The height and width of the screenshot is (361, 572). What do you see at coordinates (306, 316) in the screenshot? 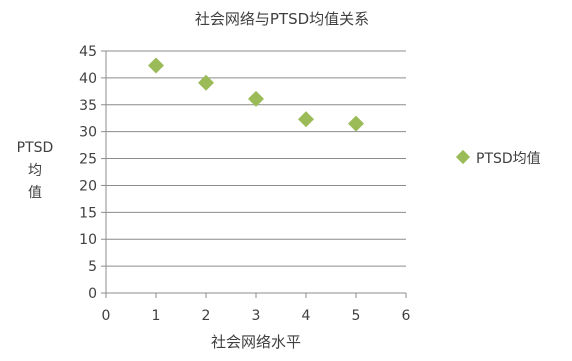
I see `x-tick-label: 4` at bounding box center [306, 316].